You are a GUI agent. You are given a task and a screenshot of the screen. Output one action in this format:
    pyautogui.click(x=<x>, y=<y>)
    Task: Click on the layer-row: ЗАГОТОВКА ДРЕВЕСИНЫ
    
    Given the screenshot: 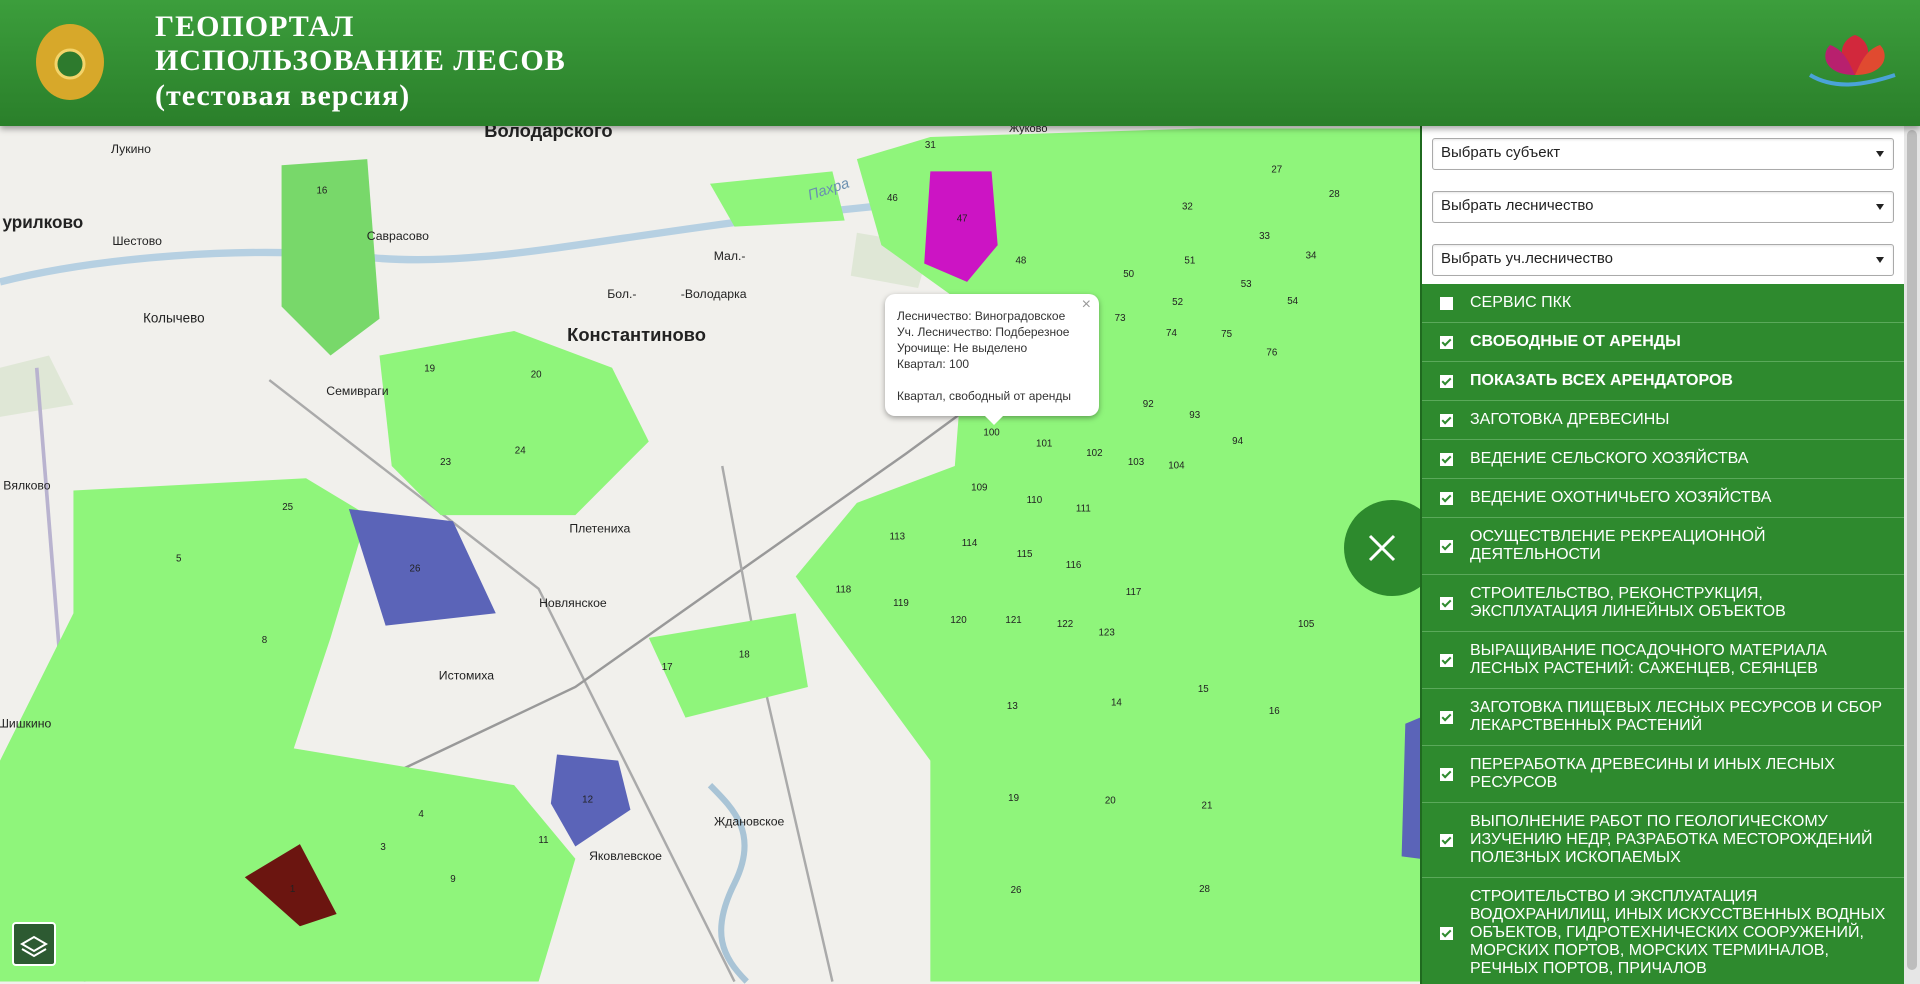 What is the action you would take?
    pyautogui.click(x=1663, y=419)
    